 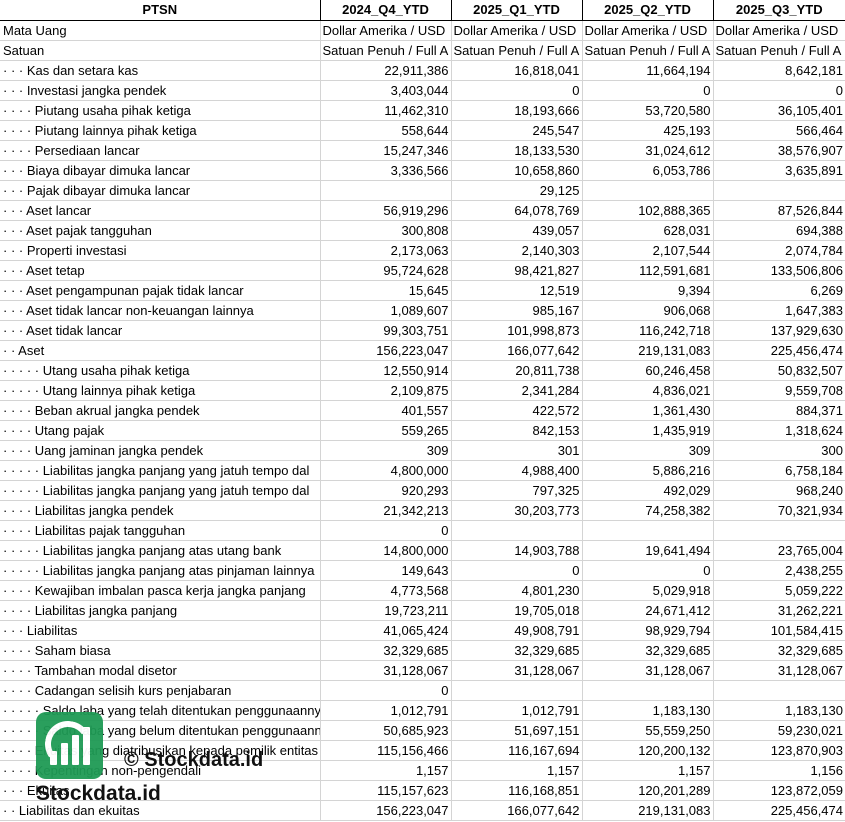 What do you see at coordinates (648, 230) in the screenshot?
I see `value-cell: 628,031` at bounding box center [648, 230].